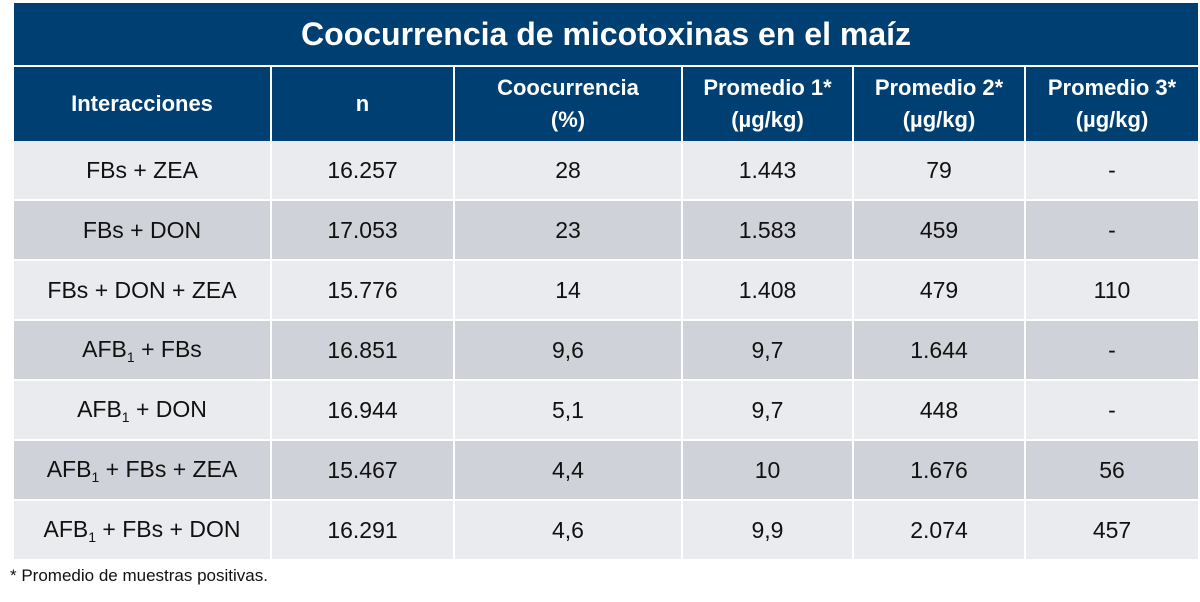 The width and height of the screenshot is (1200, 602). I want to click on cell-interaction: FBs + DON, so click(143, 230).